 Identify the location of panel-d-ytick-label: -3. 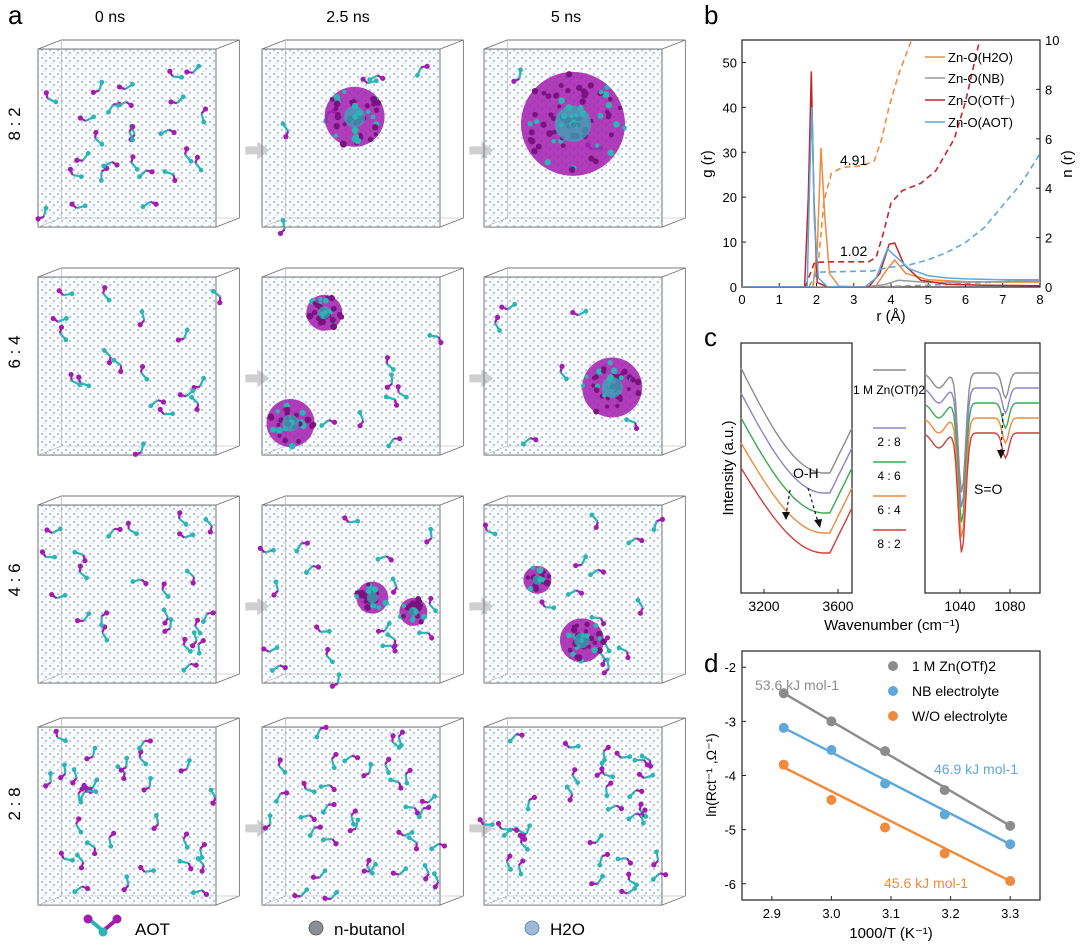
(730, 721).